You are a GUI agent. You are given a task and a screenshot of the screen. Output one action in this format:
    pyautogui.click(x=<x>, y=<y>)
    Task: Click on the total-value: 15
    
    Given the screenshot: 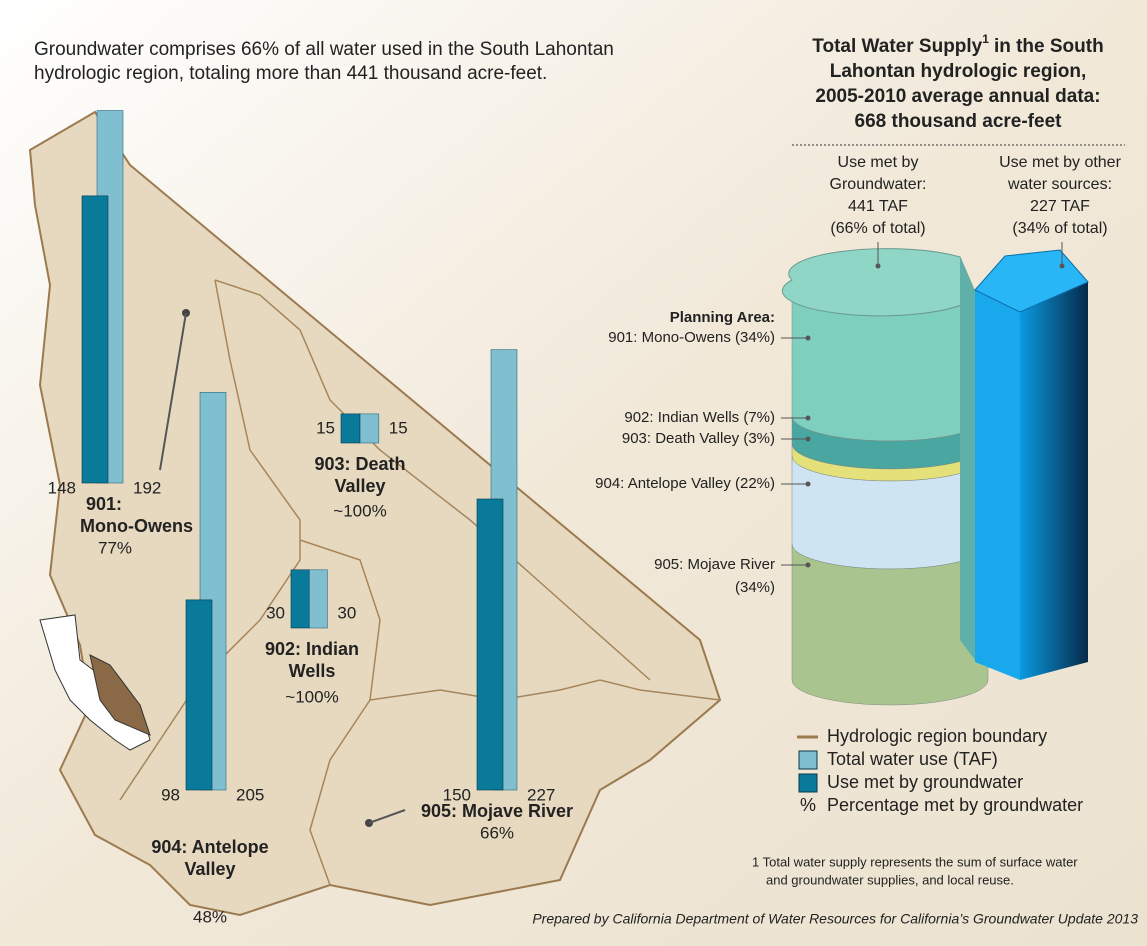 What is the action you would take?
    pyautogui.click(x=398, y=427)
    